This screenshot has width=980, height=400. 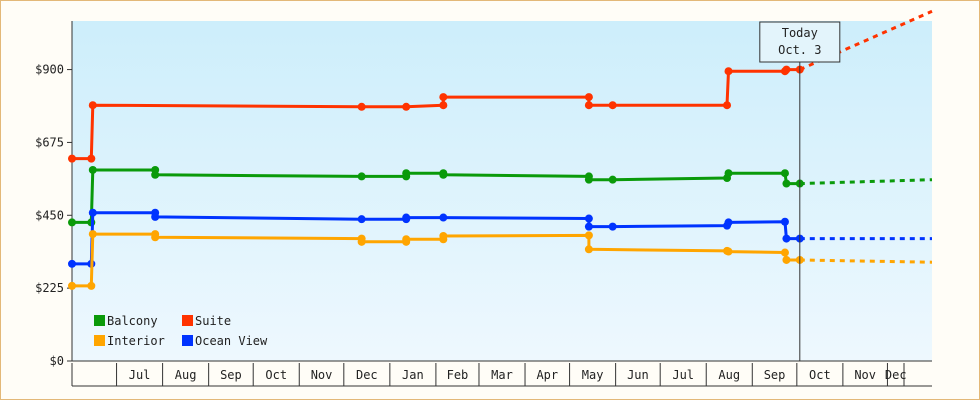 What do you see at coordinates (502, 375) in the screenshot?
I see `x-tick-label: Mar` at bounding box center [502, 375].